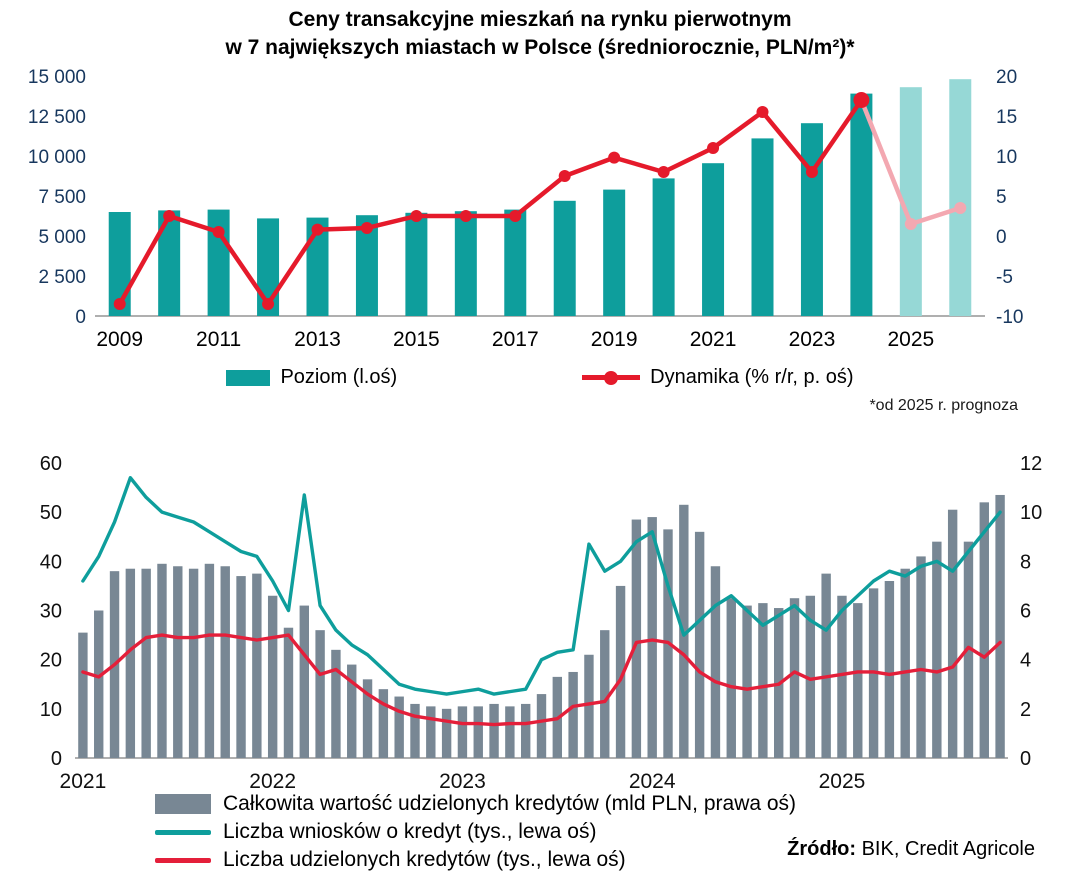 This screenshot has height=882, width=1080. Describe the element at coordinates (62, 277) in the screenshot. I see `left-axis-tick: 2 500` at that location.